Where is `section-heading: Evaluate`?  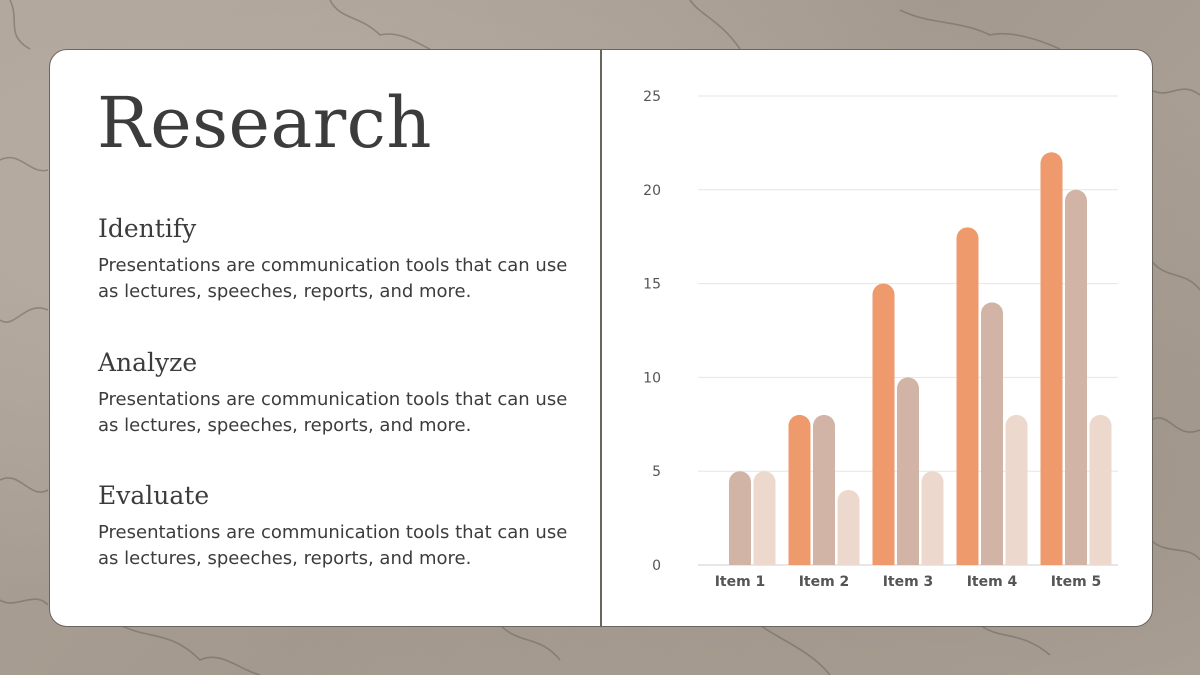 section-heading: Evaluate is located at coordinates (154, 495).